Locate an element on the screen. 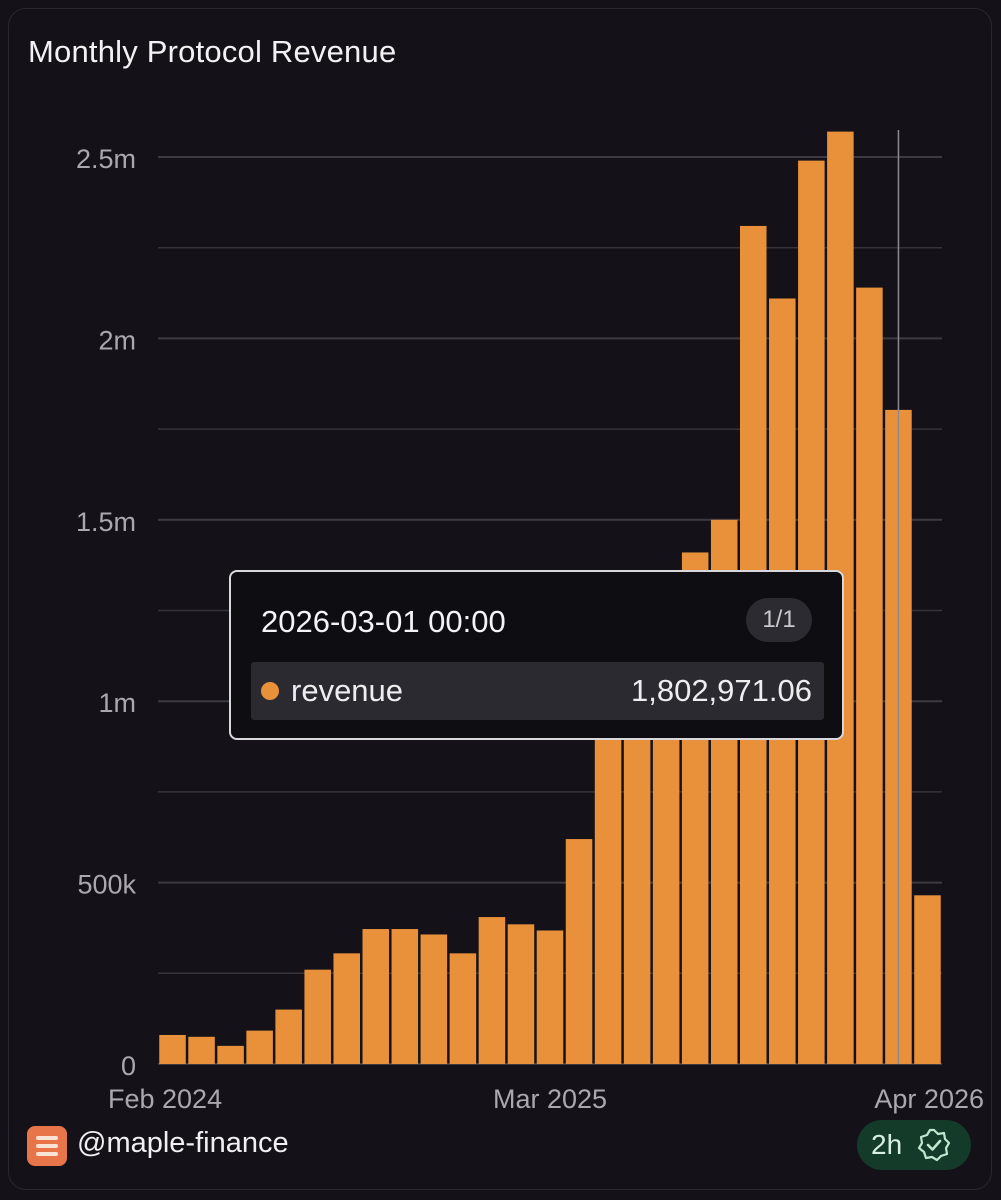 This screenshot has width=1001, height=1200. creator-handle: @maple-finance is located at coordinates (183, 1143).